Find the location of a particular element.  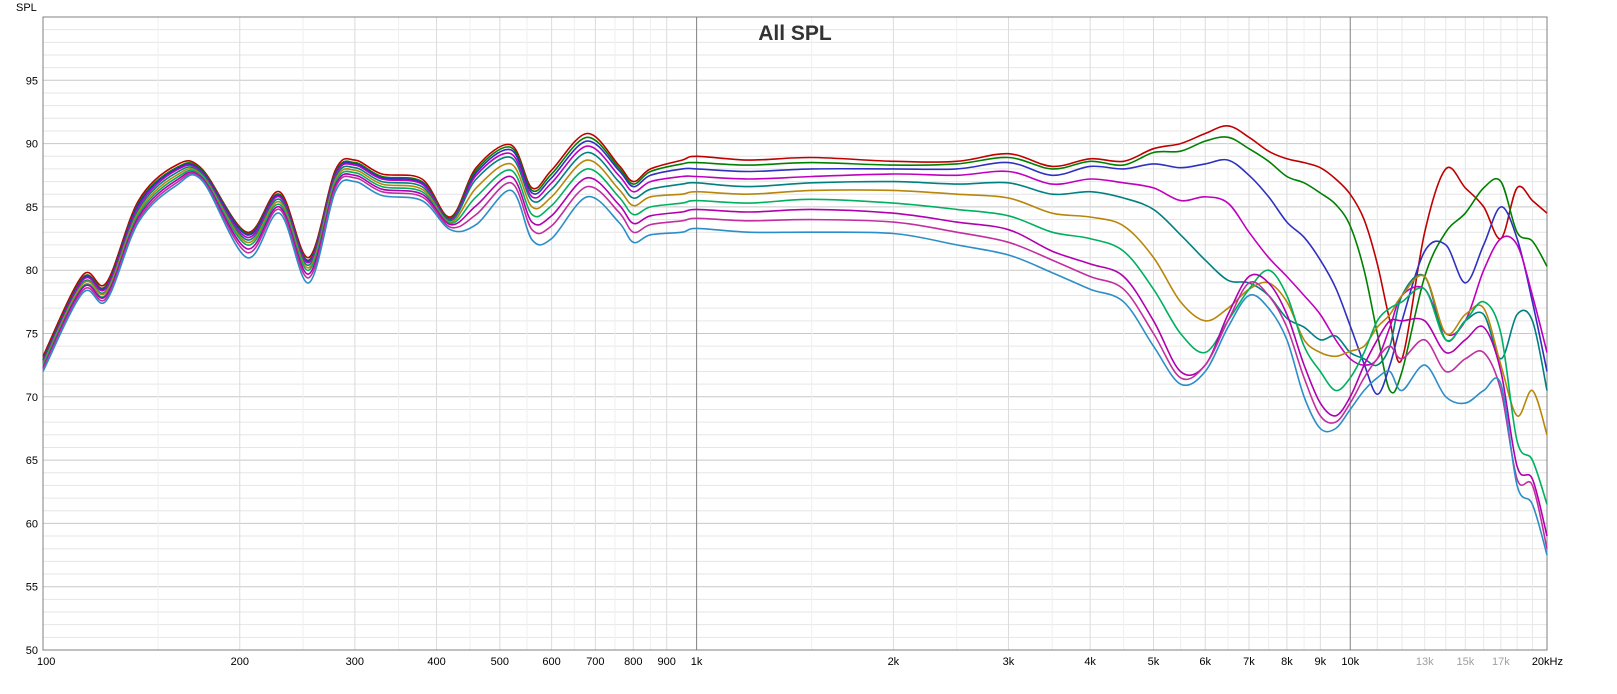

y-tick-label: 55 is located at coordinates (32, 588).